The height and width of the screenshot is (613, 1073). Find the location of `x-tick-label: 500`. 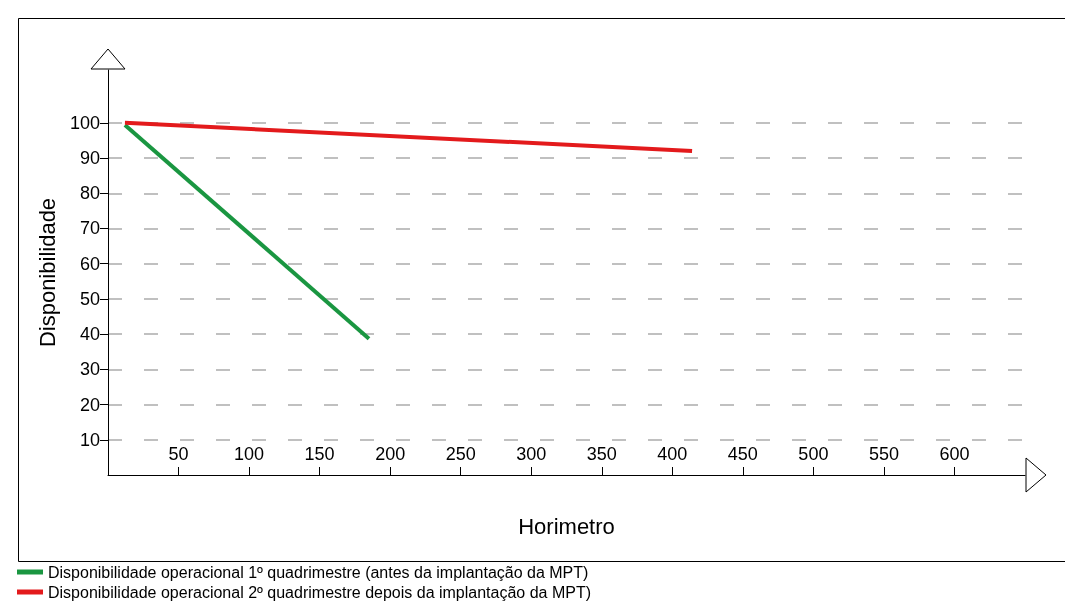

x-tick-label: 500 is located at coordinates (813, 454).